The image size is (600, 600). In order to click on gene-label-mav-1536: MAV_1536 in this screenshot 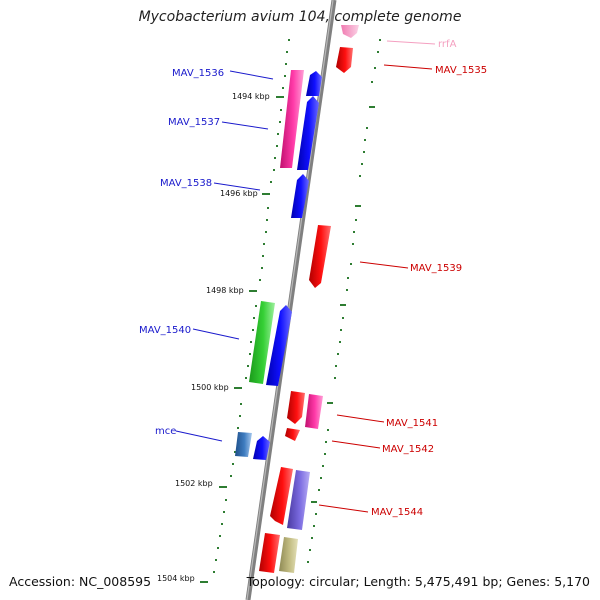, I will do `click(198, 73)`.